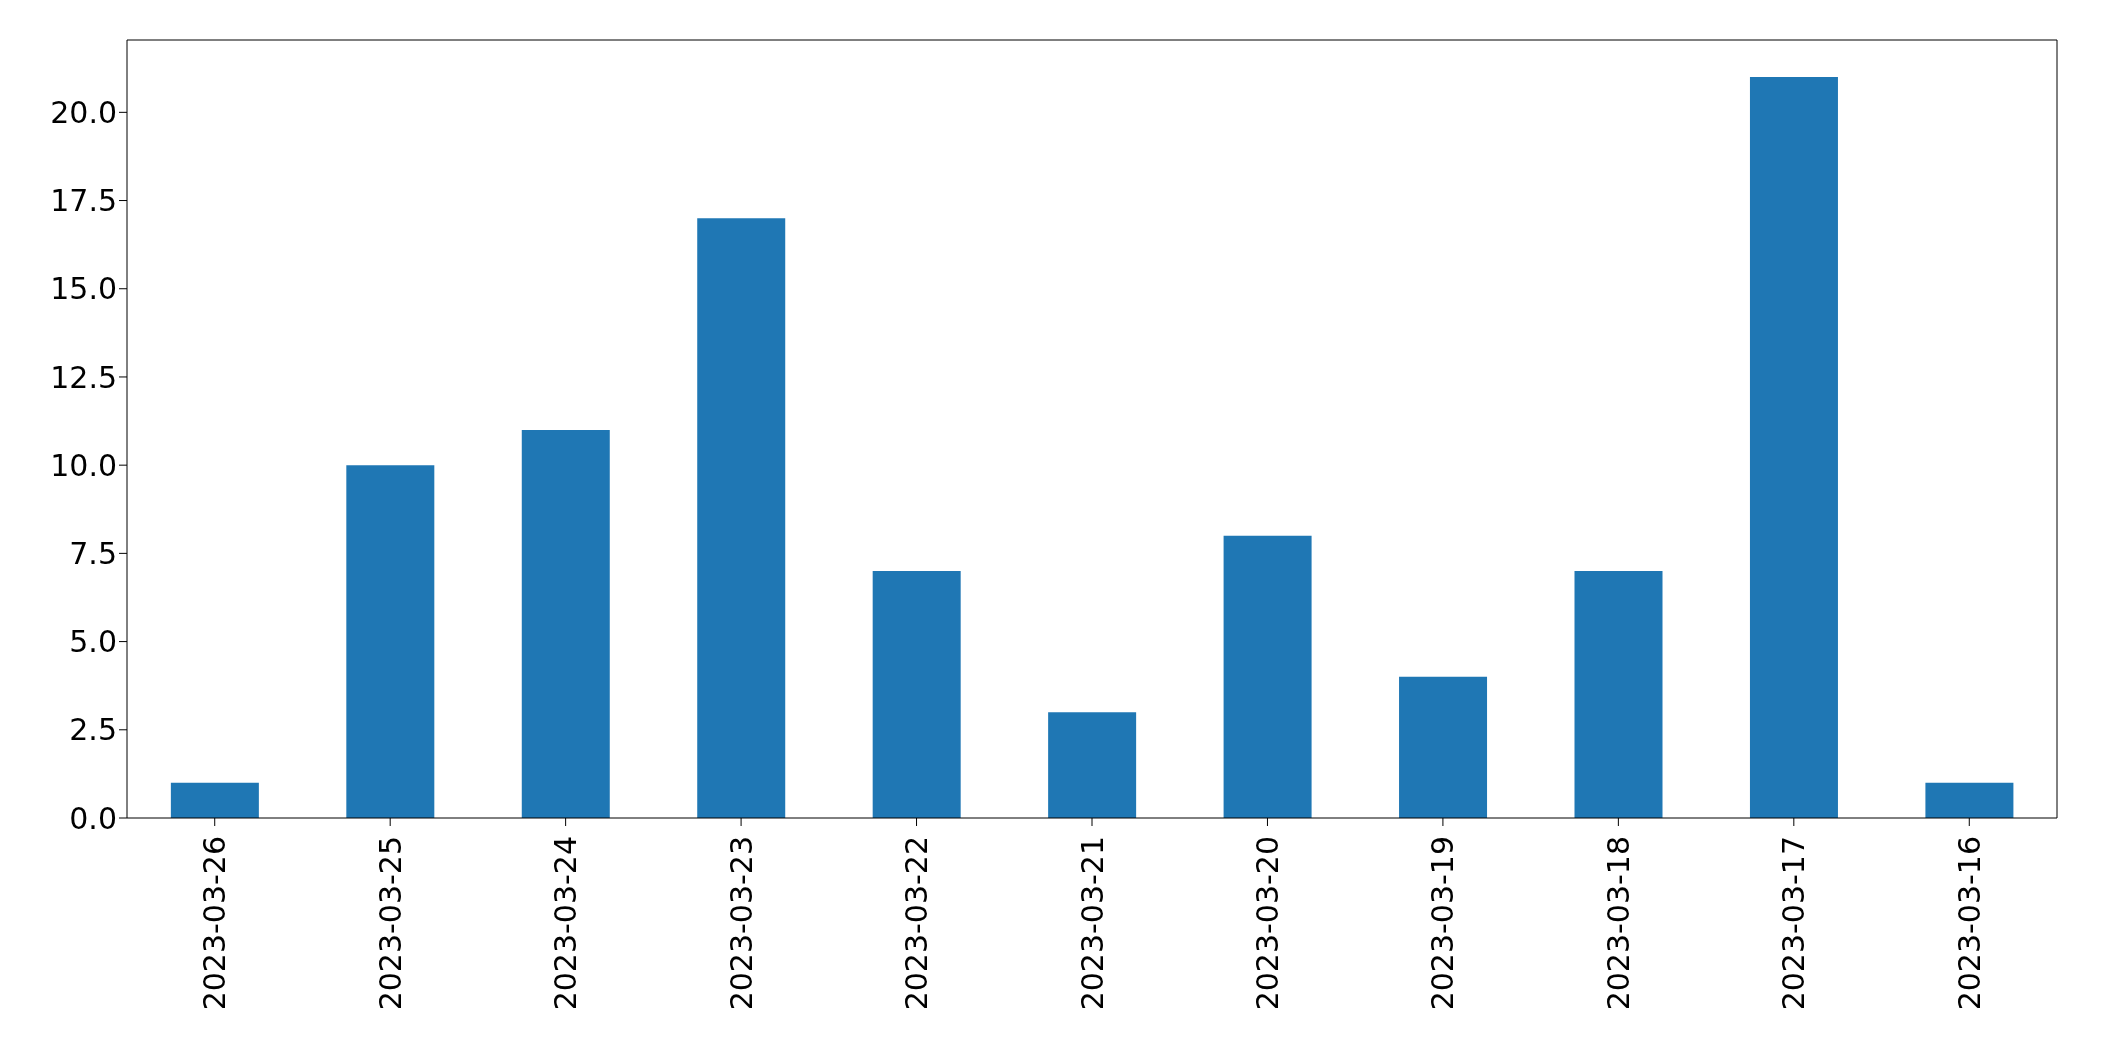 Image resolution: width=2104 pixels, height=1061 pixels. I want to click on y-tick-label: 2.5, so click(93, 730).